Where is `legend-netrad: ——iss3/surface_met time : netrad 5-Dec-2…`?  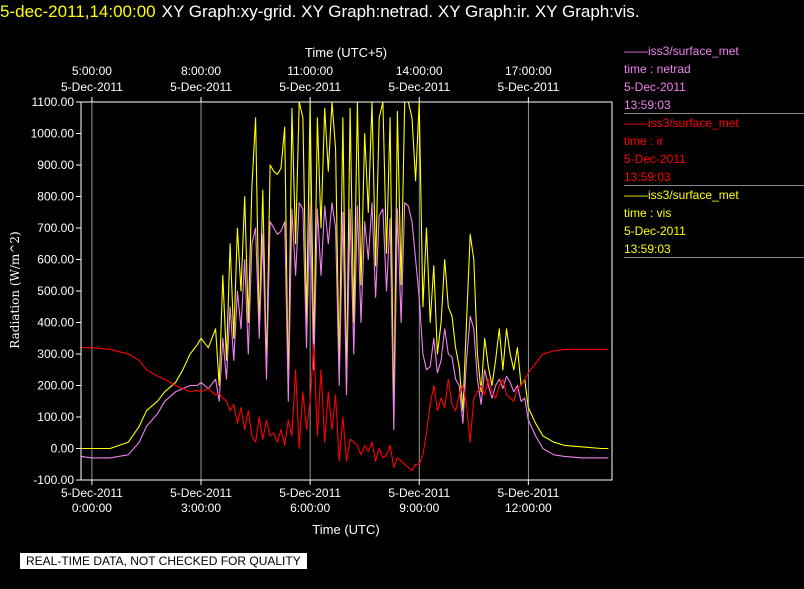
legend-netrad: ——iss3/surface_met time : netrad 5-Dec-2… is located at coordinates (714, 78).